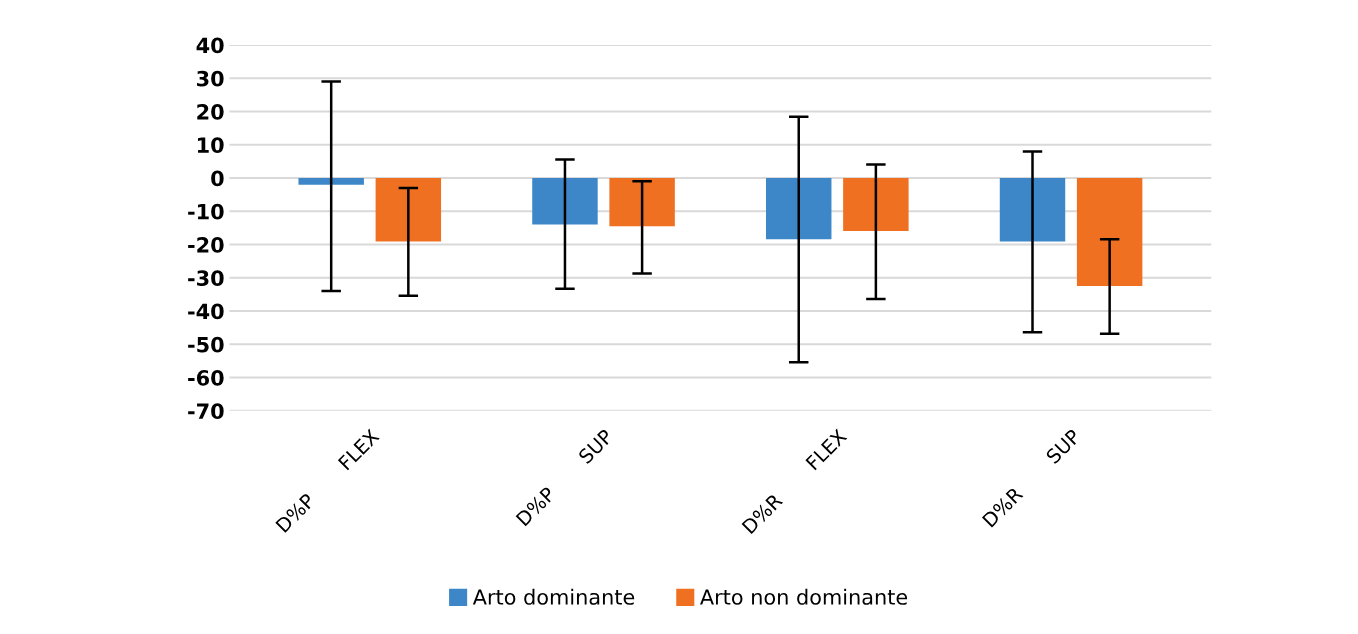  What do you see at coordinates (206, 344) in the screenshot?
I see `y-tick-label: -50` at bounding box center [206, 344].